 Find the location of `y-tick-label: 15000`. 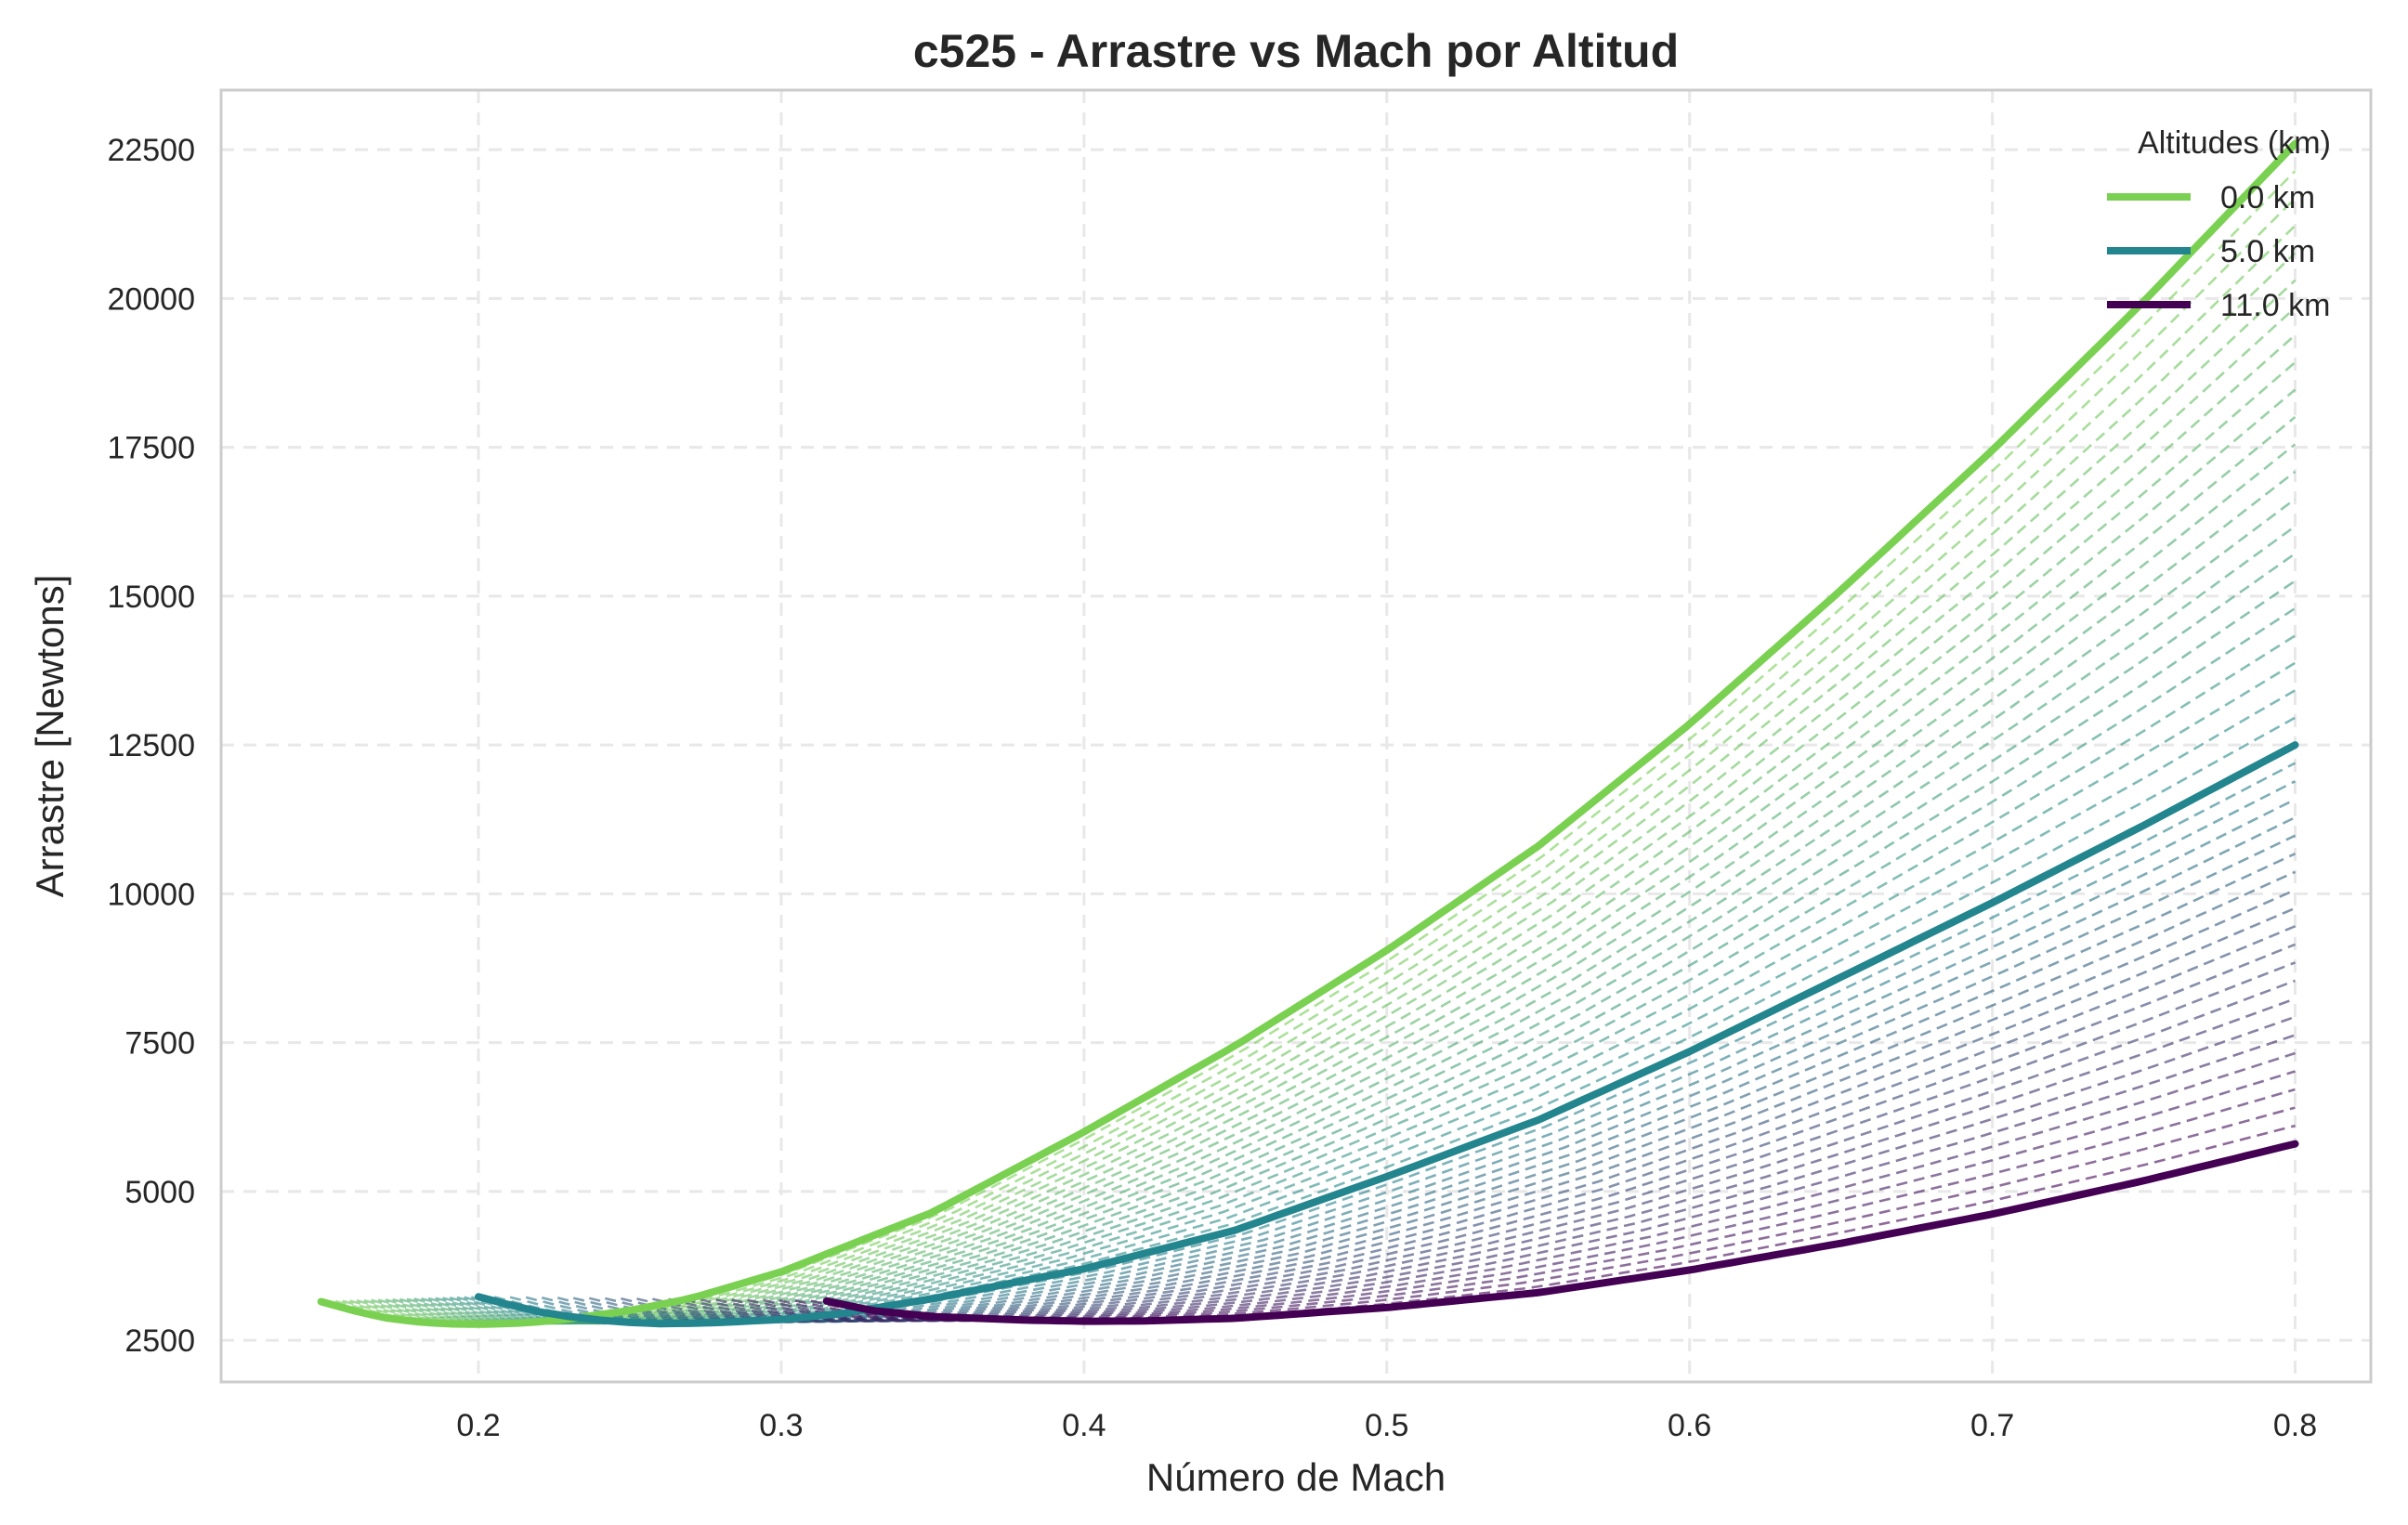

y-tick-label: 15000 is located at coordinates (151, 597).